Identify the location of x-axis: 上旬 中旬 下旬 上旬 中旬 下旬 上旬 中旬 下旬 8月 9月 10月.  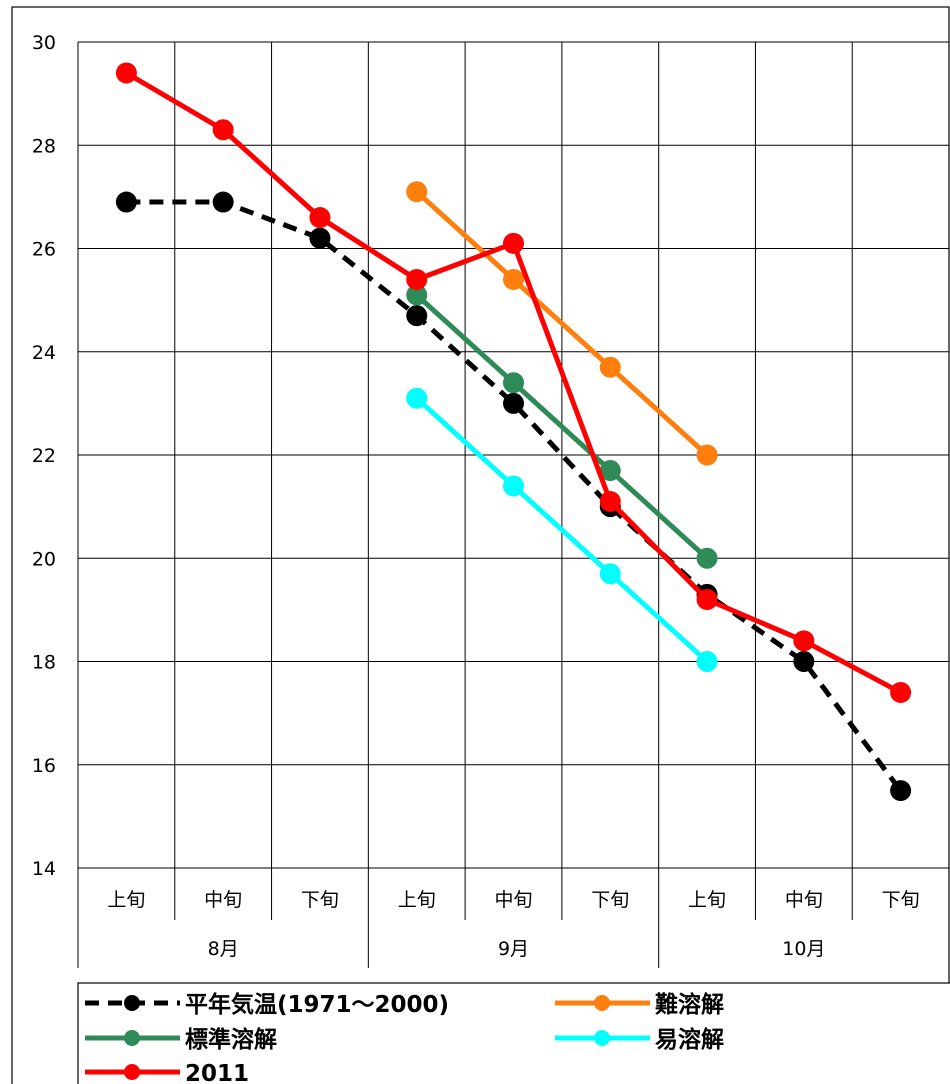
(513, 918).